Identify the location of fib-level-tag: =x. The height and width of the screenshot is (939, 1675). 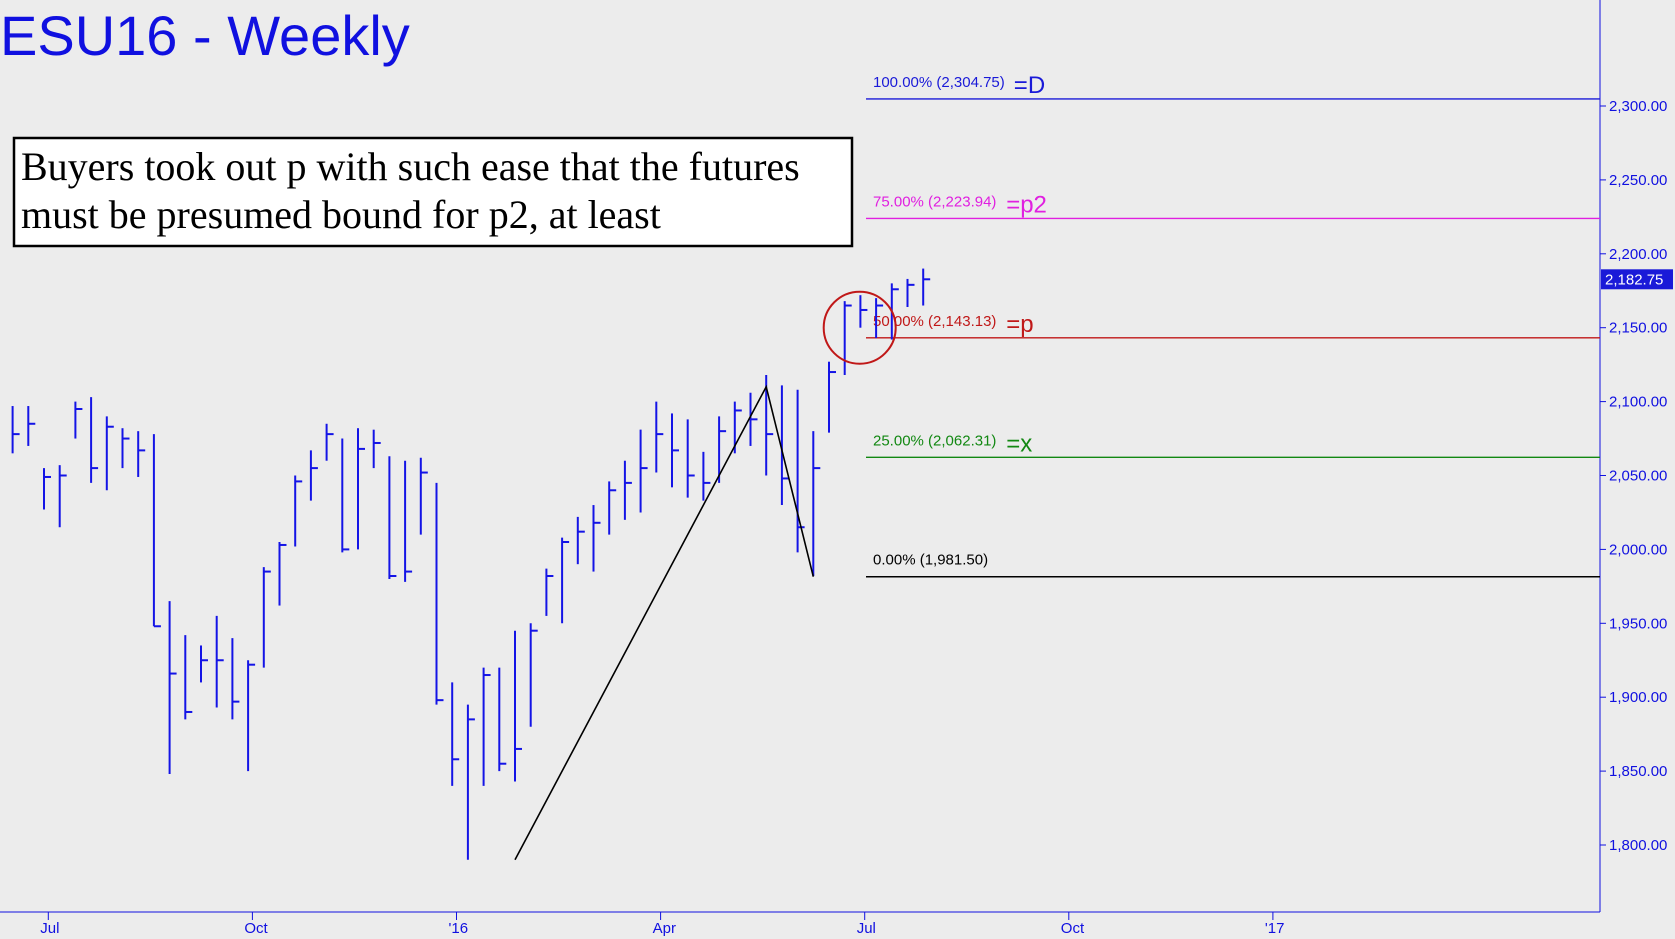
(1019, 443).